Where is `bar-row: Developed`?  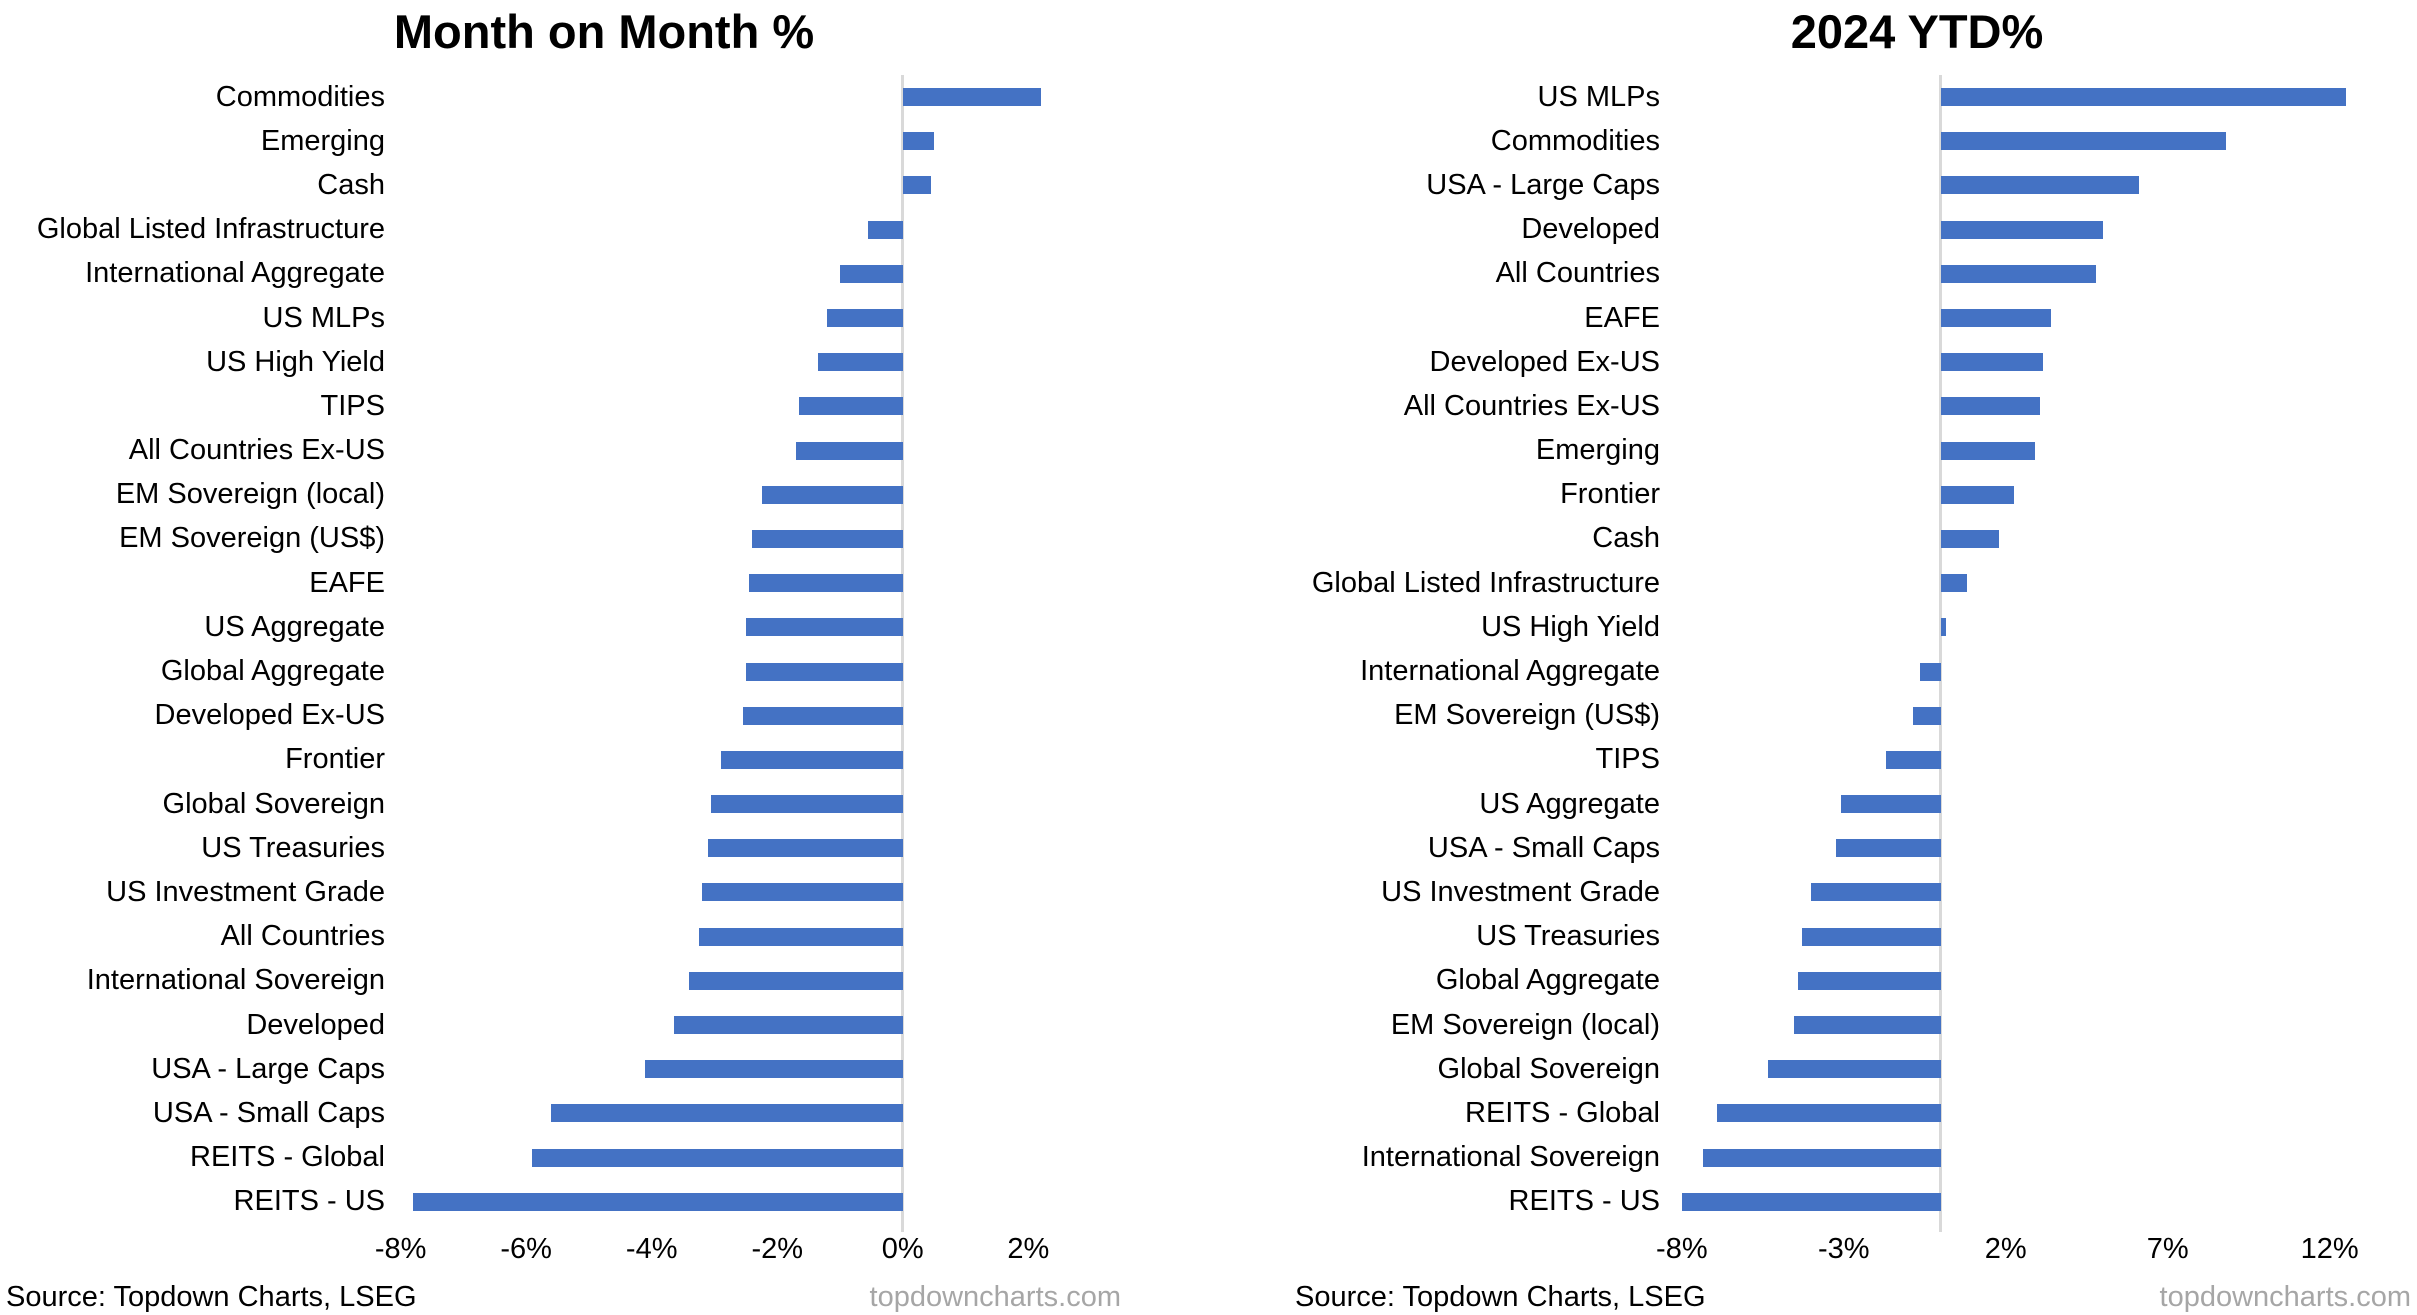 bar-row: Developed is located at coordinates (604, 1025).